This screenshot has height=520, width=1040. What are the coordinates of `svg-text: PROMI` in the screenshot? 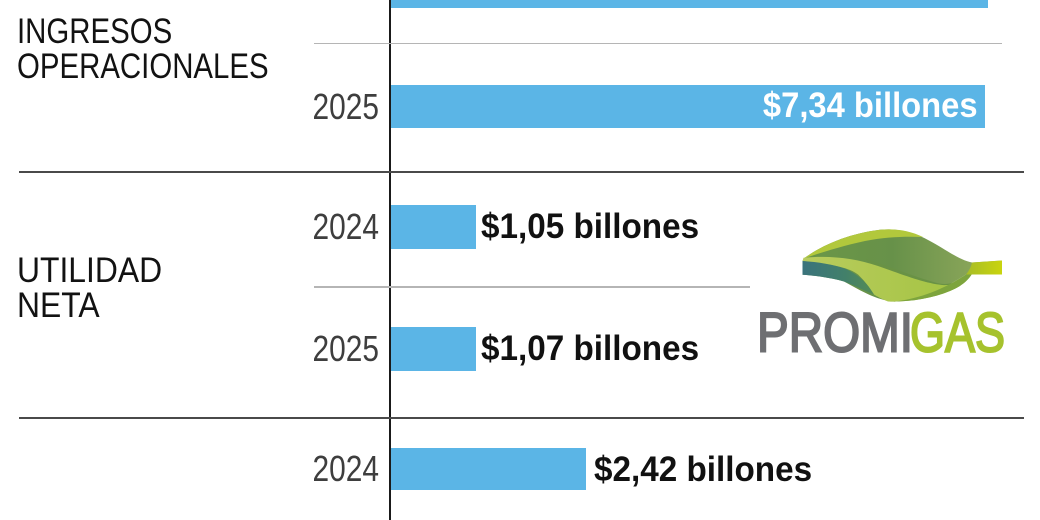 It's located at (835, 333).